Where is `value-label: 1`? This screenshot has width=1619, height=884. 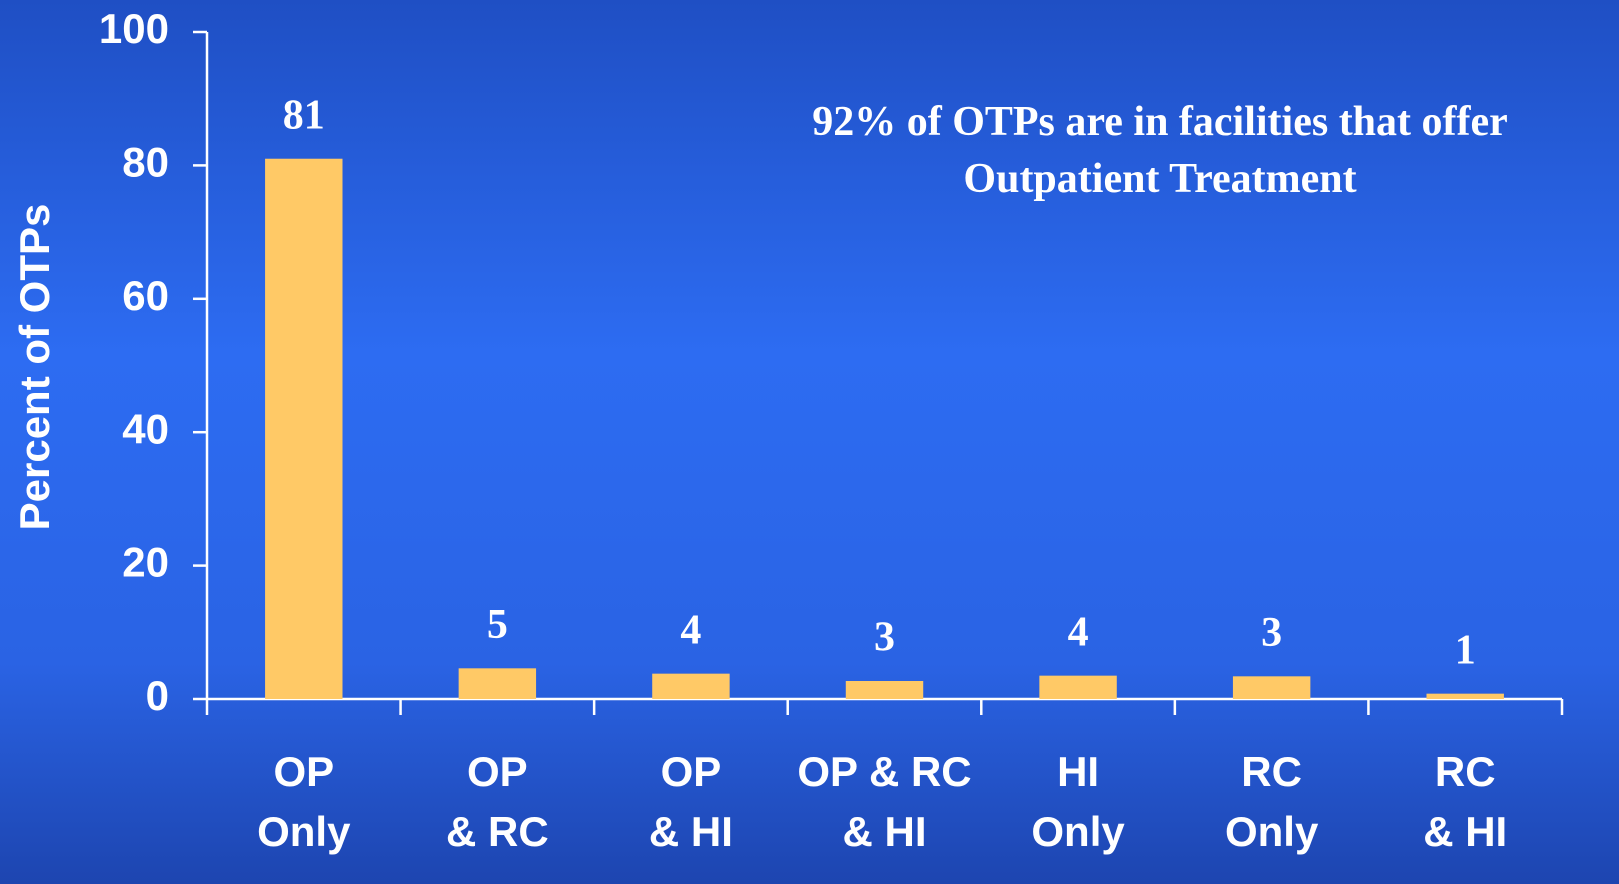 value-label: 1 is located at coordinates (1465, 650).